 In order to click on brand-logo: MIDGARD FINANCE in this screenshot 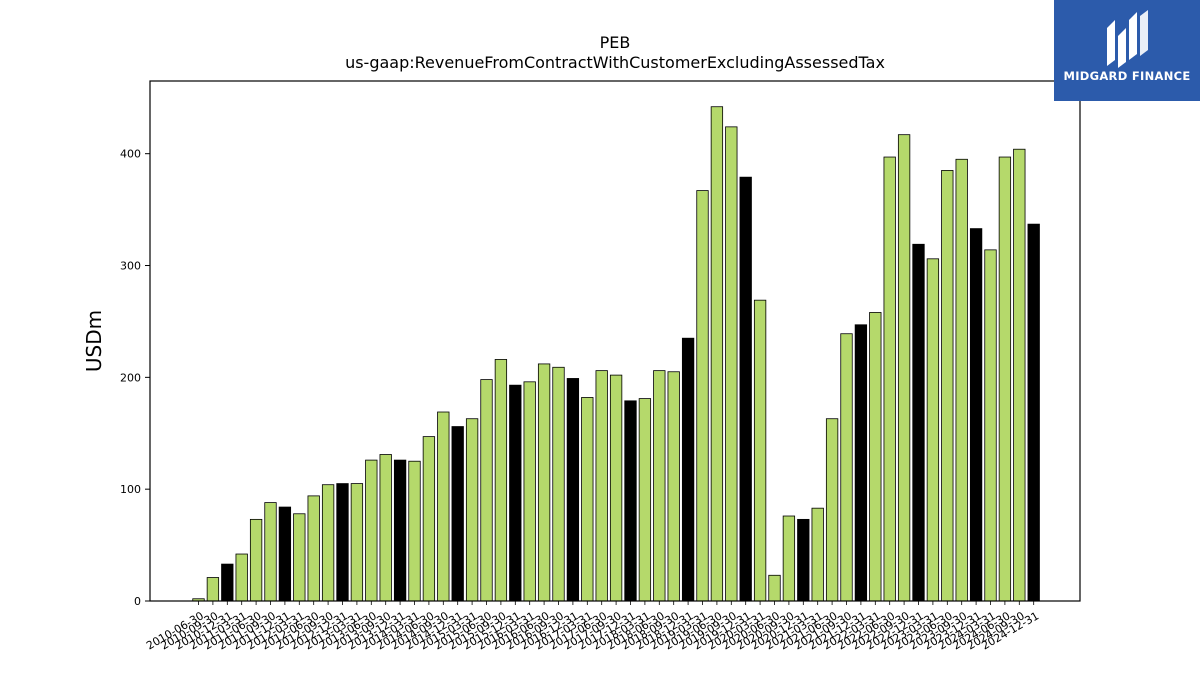, I will do `click(1127, 50)`.